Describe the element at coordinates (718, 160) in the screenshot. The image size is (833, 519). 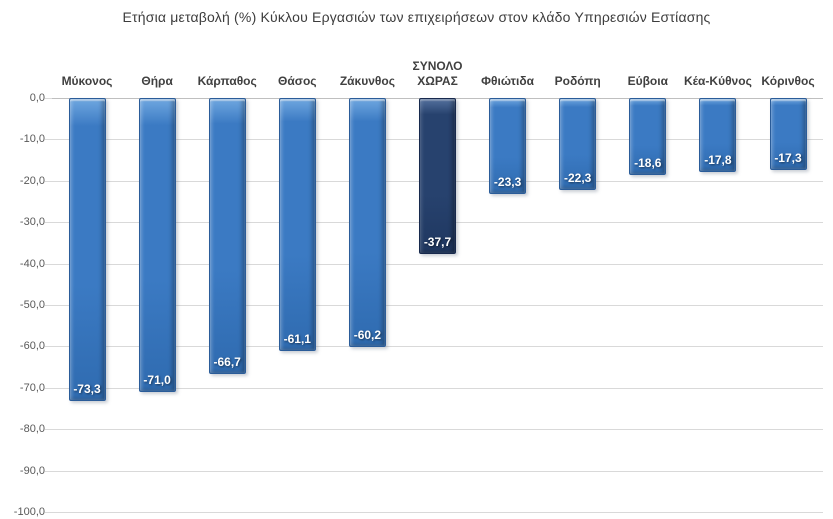
I see `bar-value-label: -17,8` at that location.